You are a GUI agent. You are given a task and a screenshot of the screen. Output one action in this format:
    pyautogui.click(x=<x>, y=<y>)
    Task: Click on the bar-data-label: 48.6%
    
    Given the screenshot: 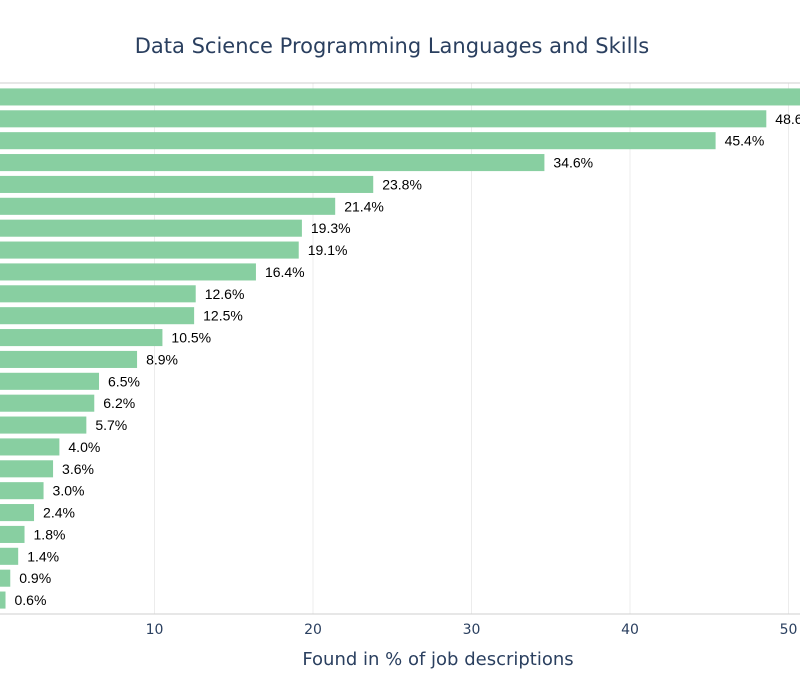 What is the action you would take?
    pyautogui.click(x=787, y=119)
    